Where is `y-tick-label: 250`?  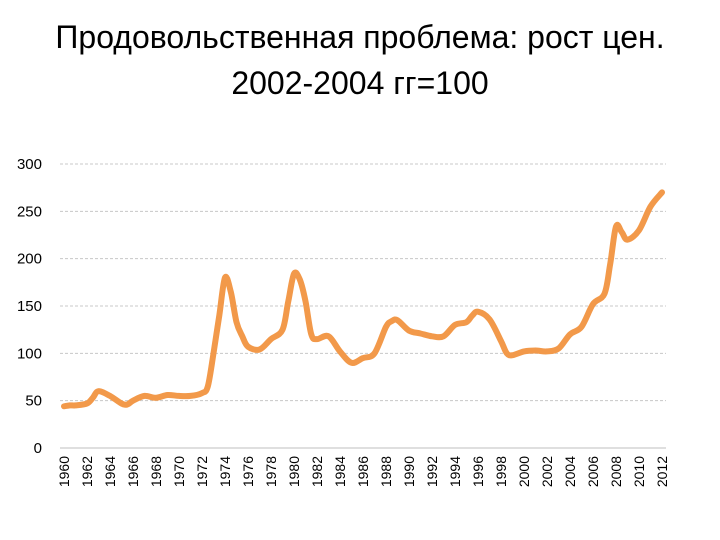 y-tick-label: 250 is located at coordinates (29, 211).